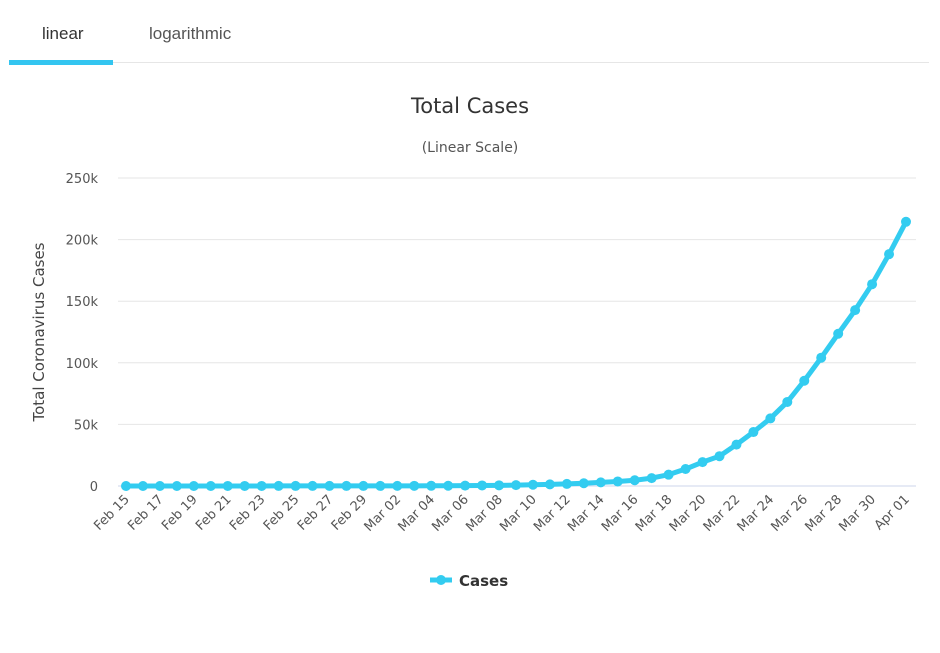 The image size is (940, 653). I want to click on y-tick-label: 0, so click(94, 487).